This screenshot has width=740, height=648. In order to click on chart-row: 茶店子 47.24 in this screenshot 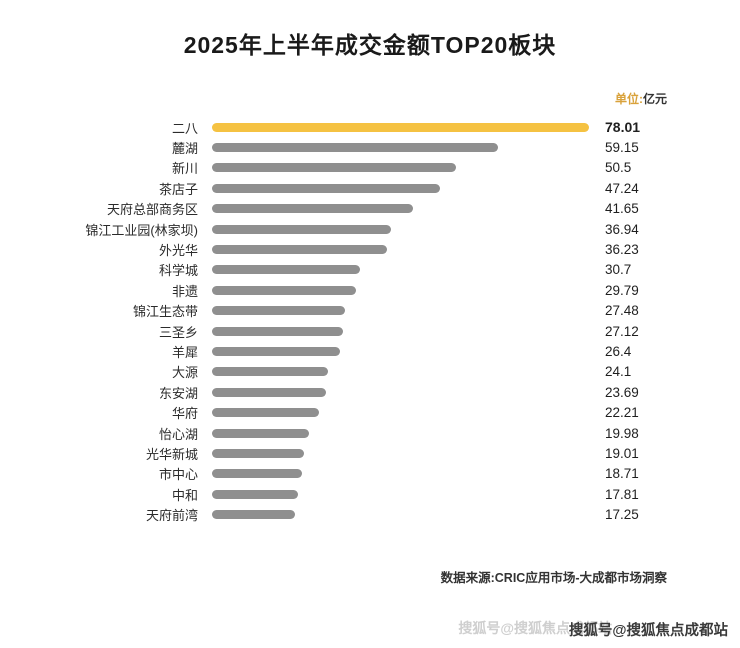, I will do `click(359, 188)`.